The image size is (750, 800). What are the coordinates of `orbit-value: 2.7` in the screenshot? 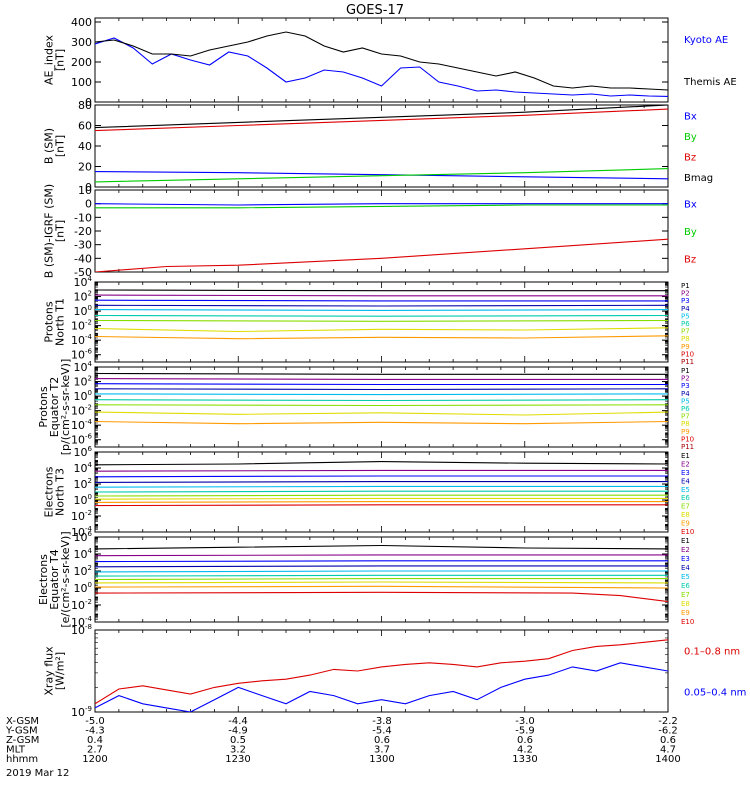 It's located at (95, 750).